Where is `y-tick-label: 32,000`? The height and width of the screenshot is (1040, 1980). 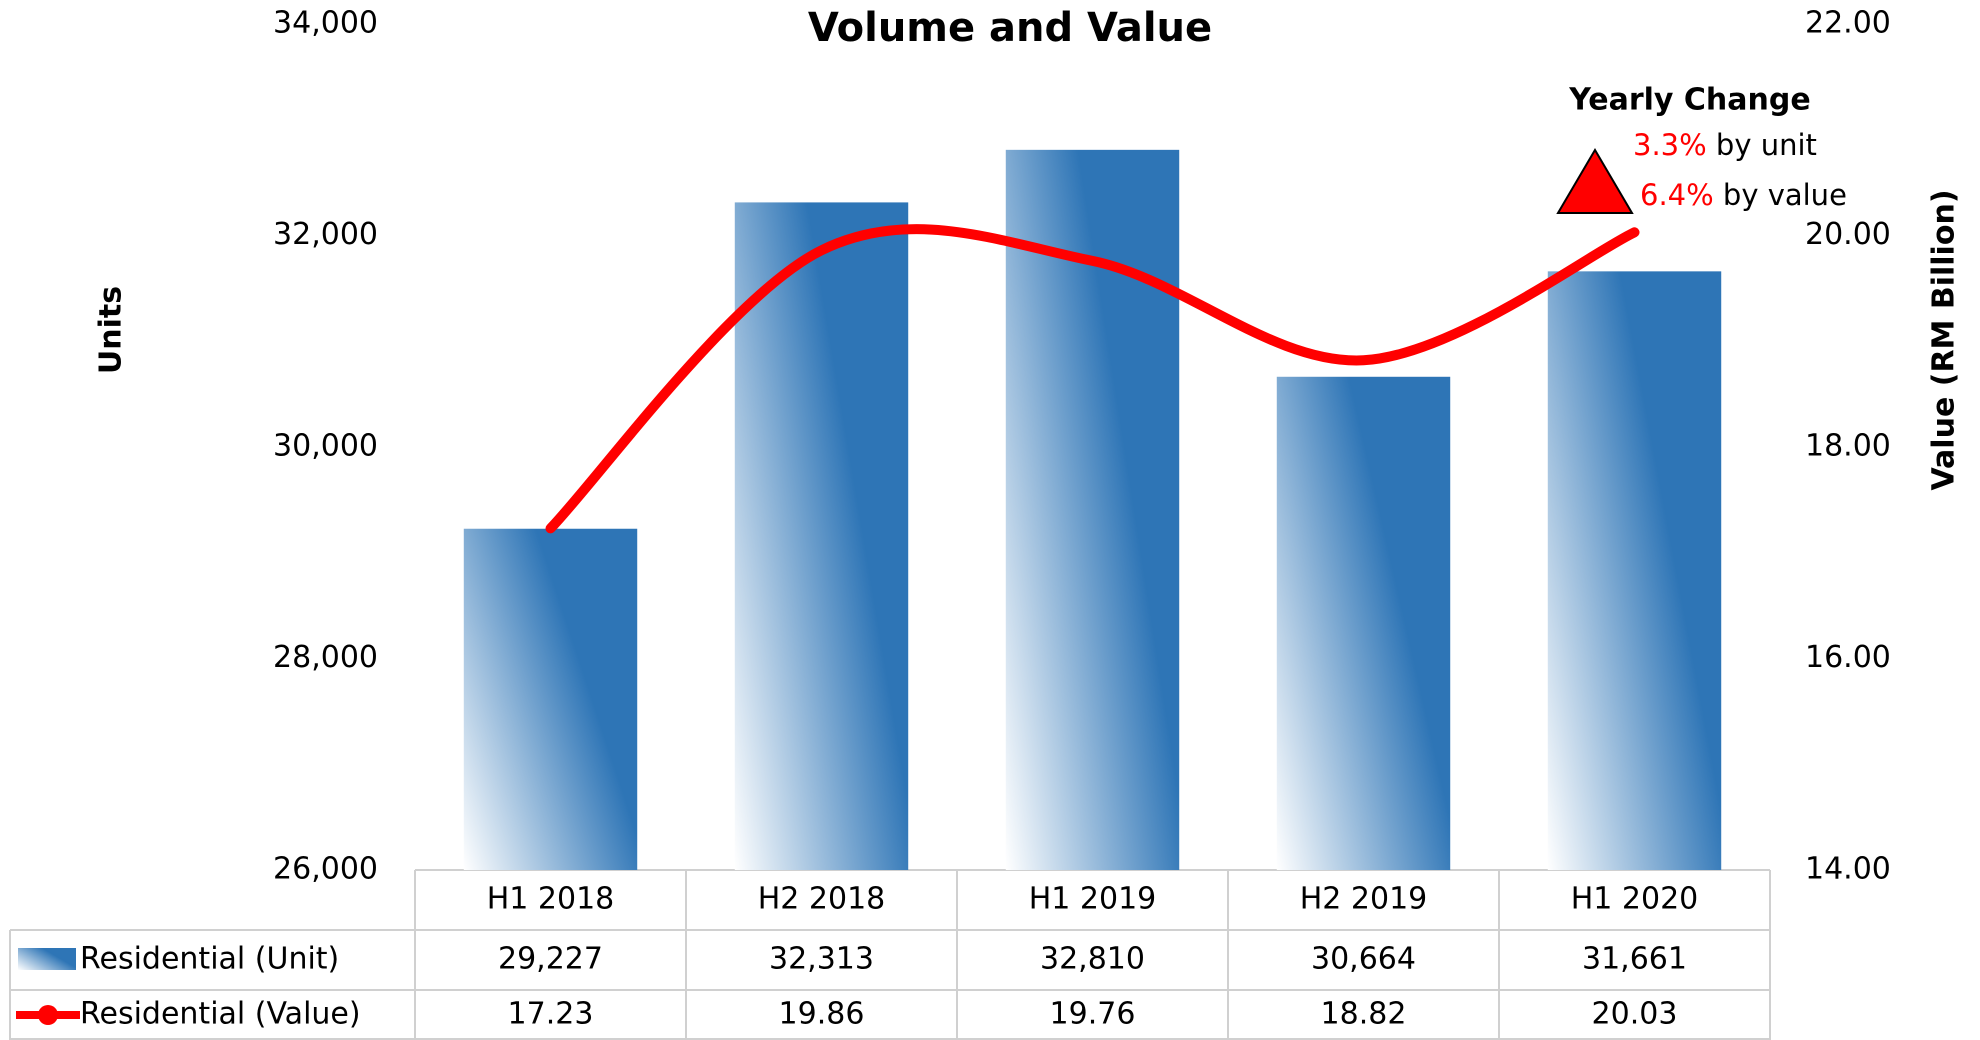 y-tick-label: 32,000 is located at coordinates (325, 234).